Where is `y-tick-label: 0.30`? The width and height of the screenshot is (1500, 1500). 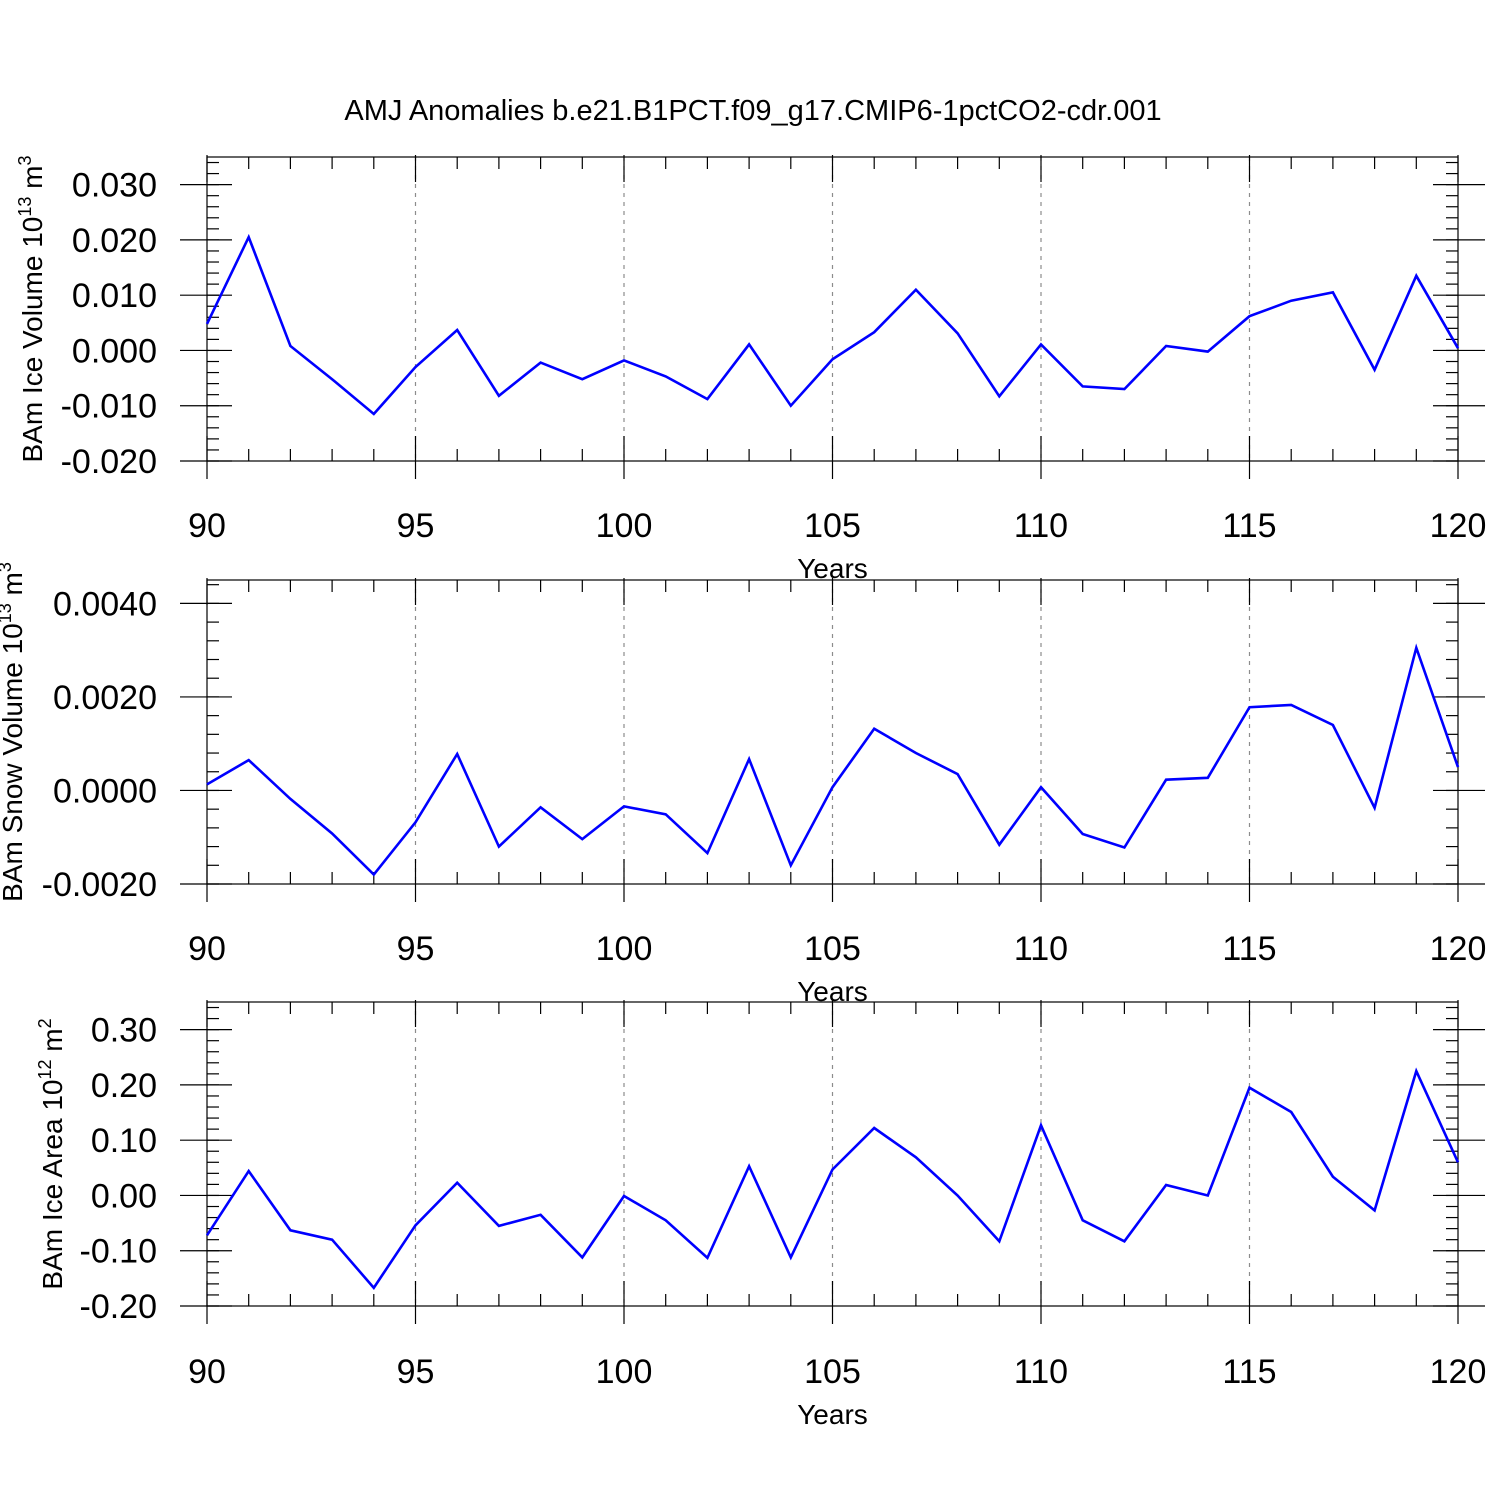
y-tick-label: 0.30 is located at coordinates (124, 1031).